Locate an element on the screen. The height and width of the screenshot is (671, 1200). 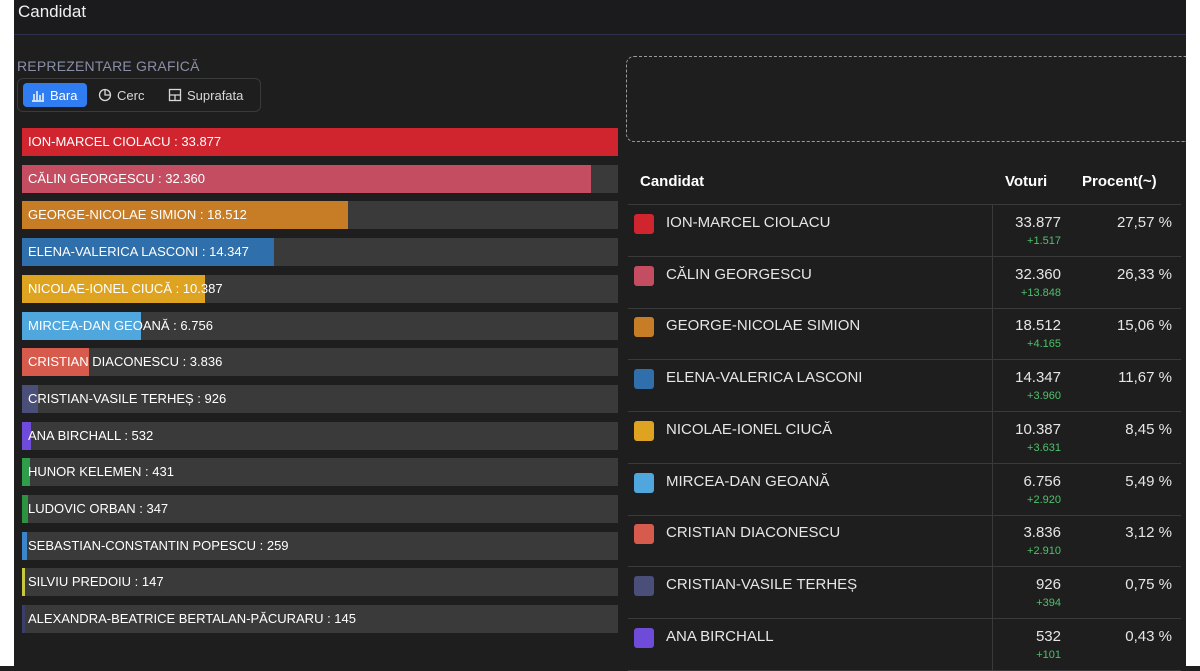
votes-delta: +101 is located at coordinates (1048, 654).